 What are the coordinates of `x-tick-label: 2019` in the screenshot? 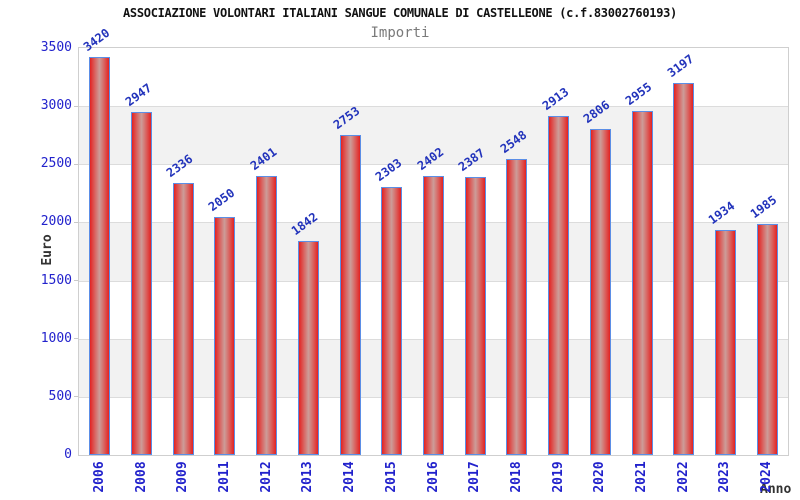 It's located at (558, 477).